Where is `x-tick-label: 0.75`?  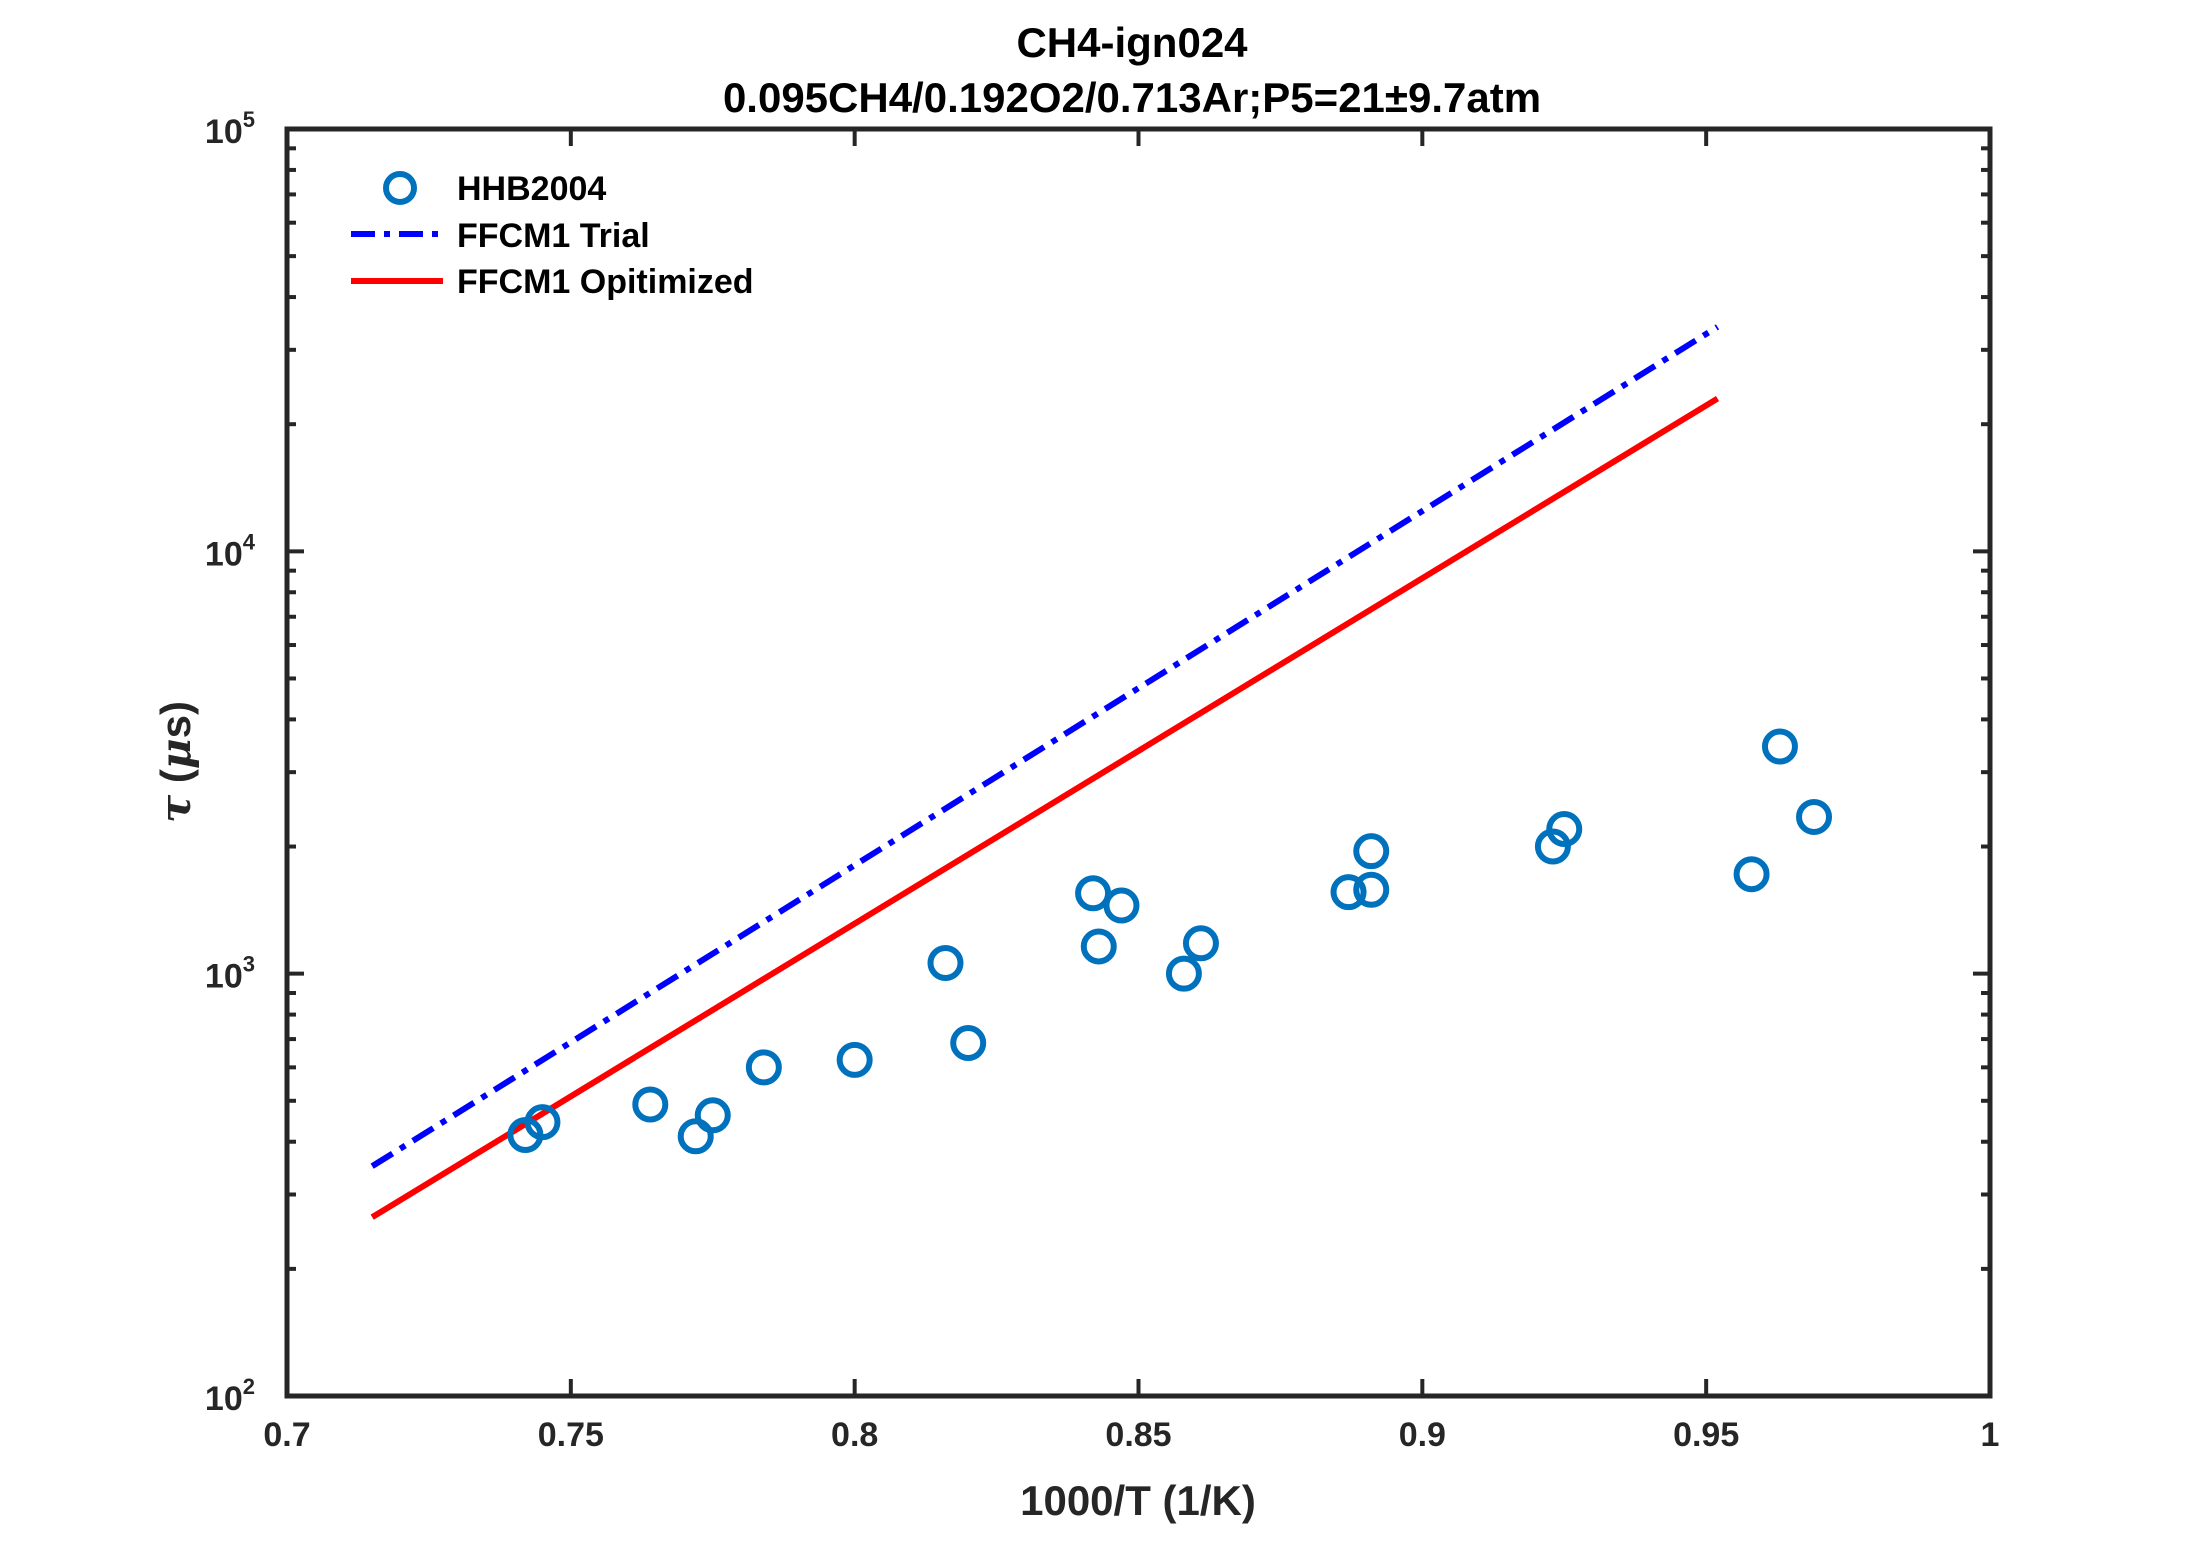 x-tick-label: 0.75 is located at coordinates (571, 1435).